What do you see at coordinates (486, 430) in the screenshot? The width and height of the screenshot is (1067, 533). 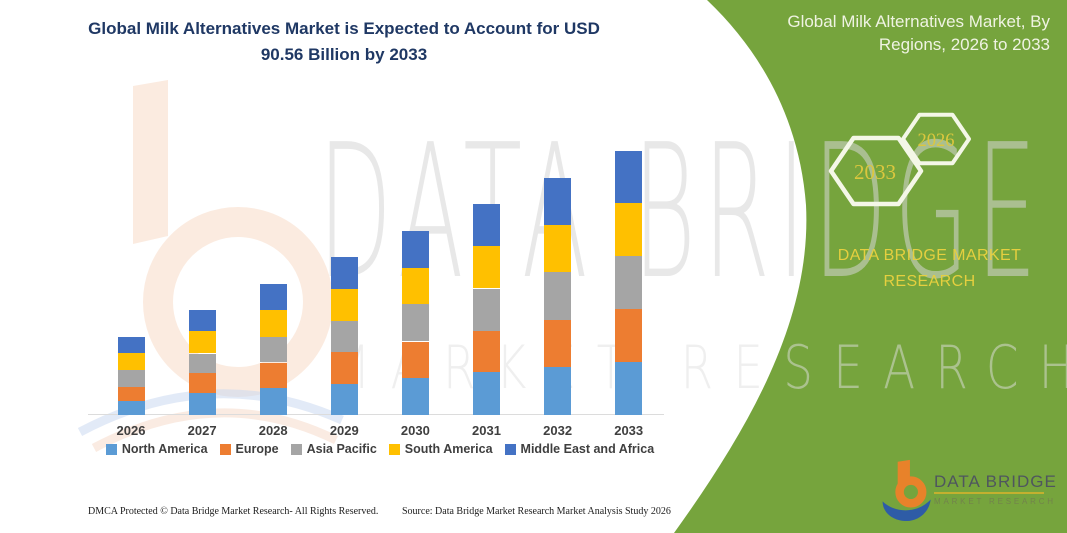 I see `x-axis-label-2031: 2031` at bounding box center [486, 430].